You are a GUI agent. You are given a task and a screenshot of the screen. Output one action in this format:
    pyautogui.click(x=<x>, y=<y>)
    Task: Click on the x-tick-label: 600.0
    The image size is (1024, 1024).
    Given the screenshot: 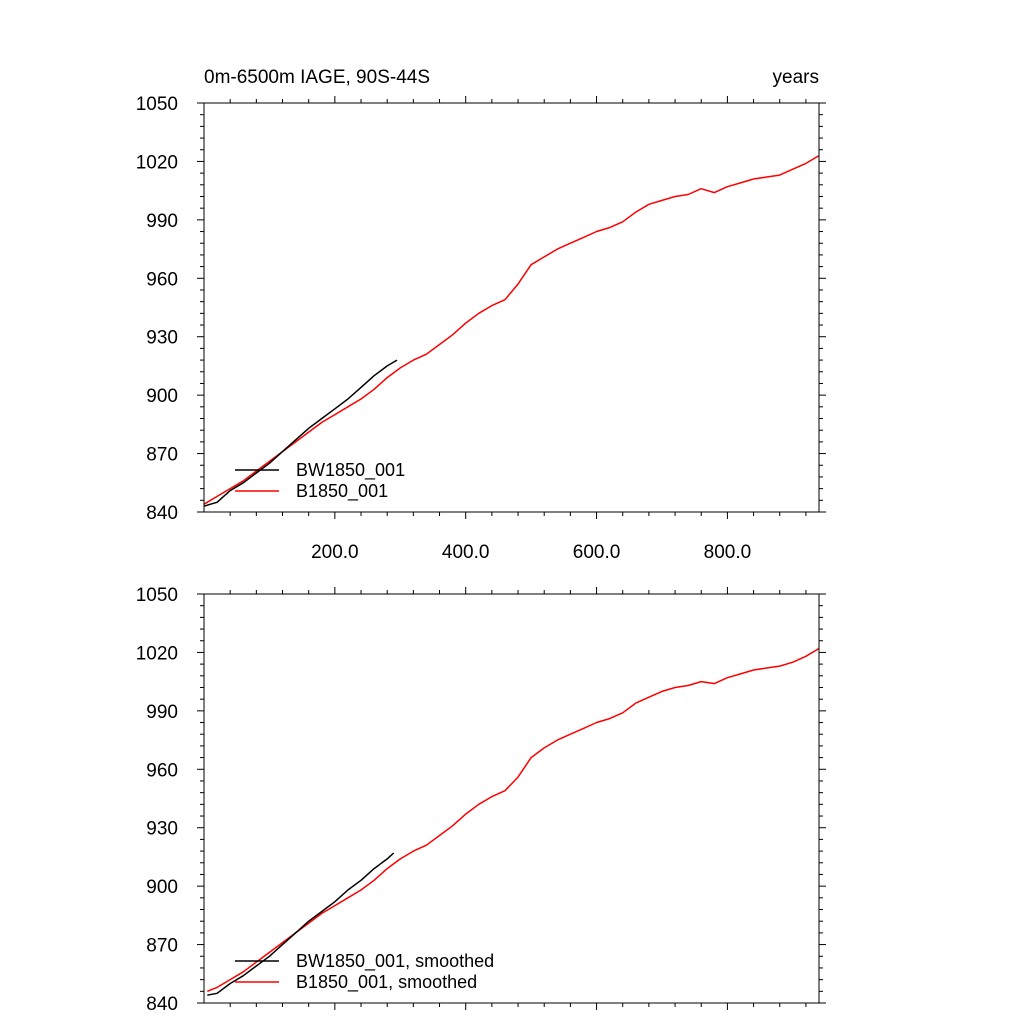 What is the action you would take?
    pyautogui.click(x=597, y=552)
    